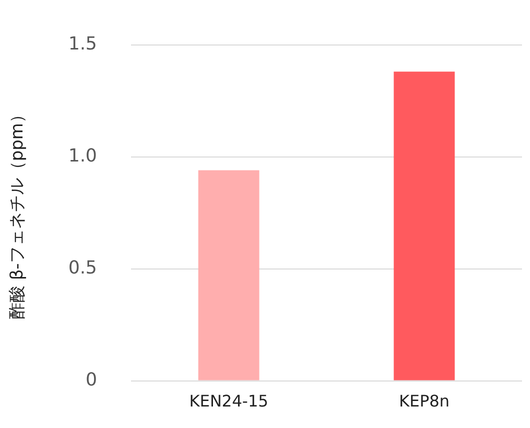  I want to click on x-tick-label: KEN24-15, so click(228, 401).